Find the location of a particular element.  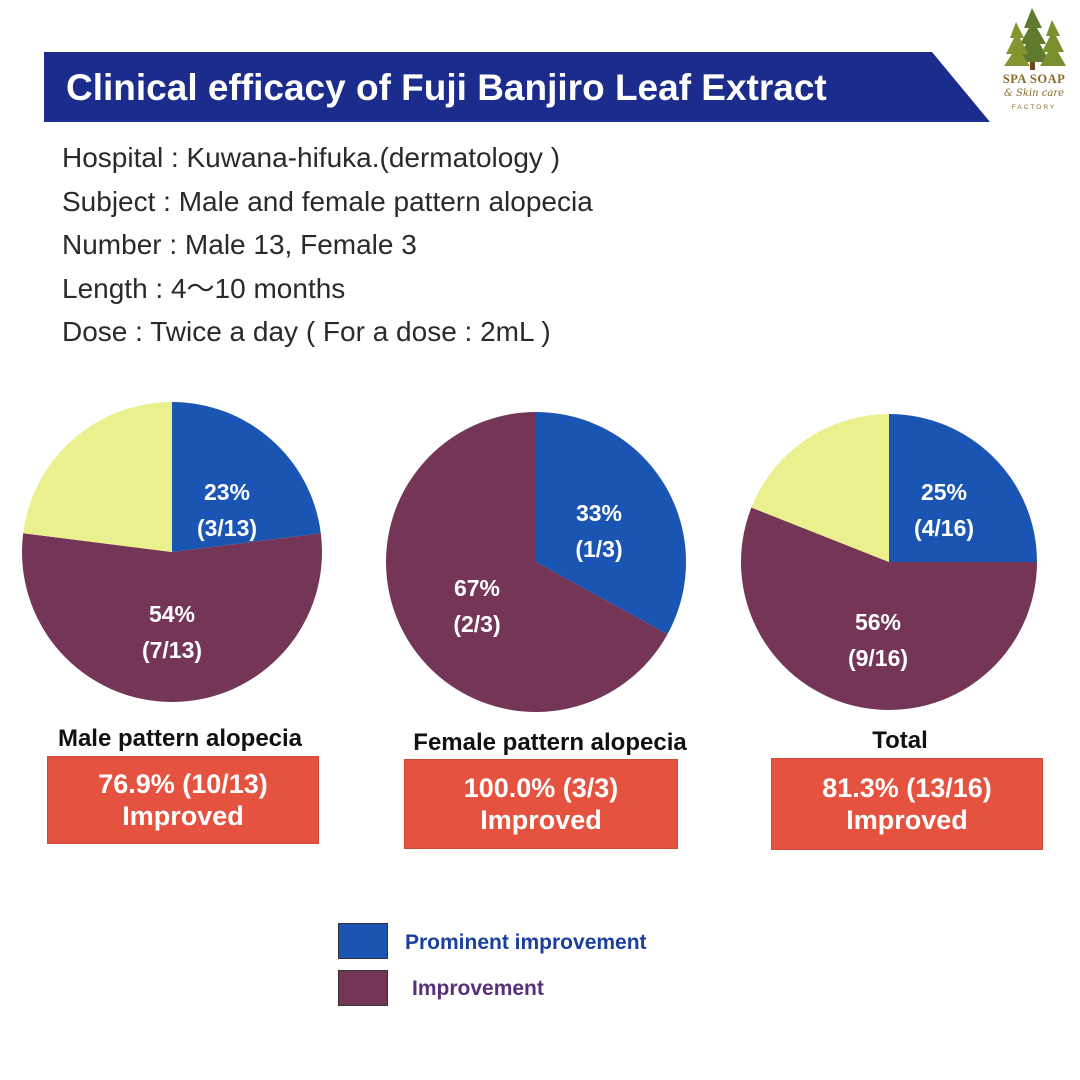

pie-female-slice-prominent-improvement is located at coordinates (611, 523).